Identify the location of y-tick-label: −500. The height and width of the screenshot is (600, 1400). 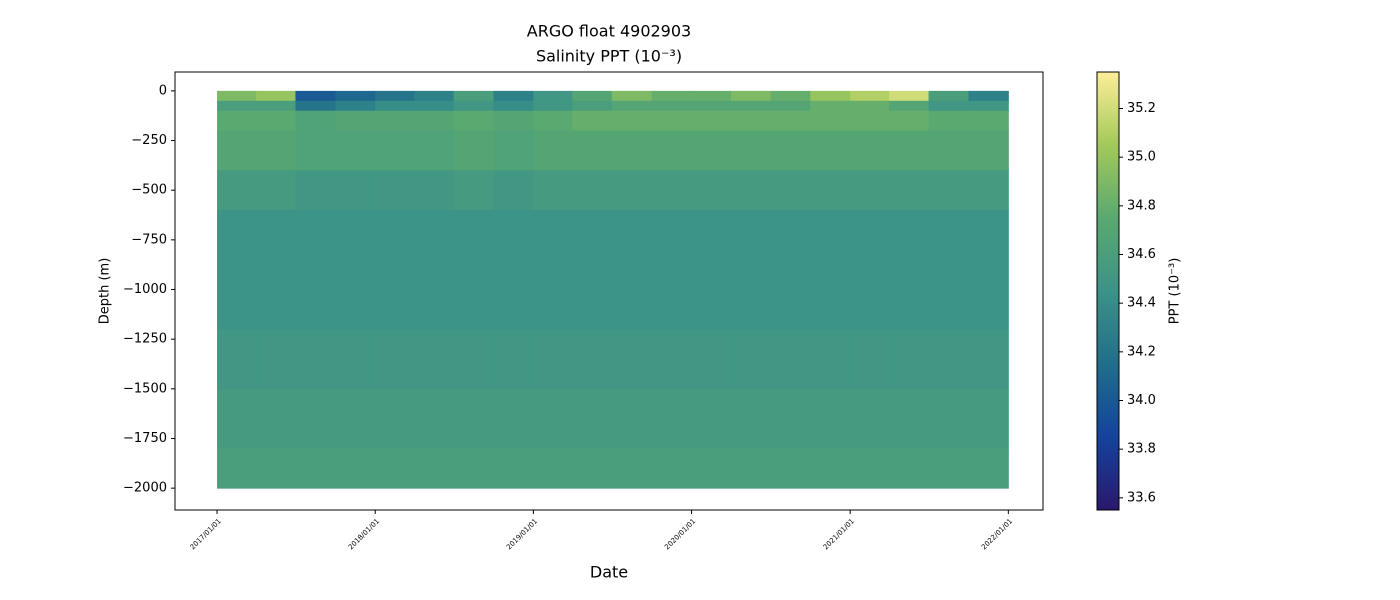
(149, 190).